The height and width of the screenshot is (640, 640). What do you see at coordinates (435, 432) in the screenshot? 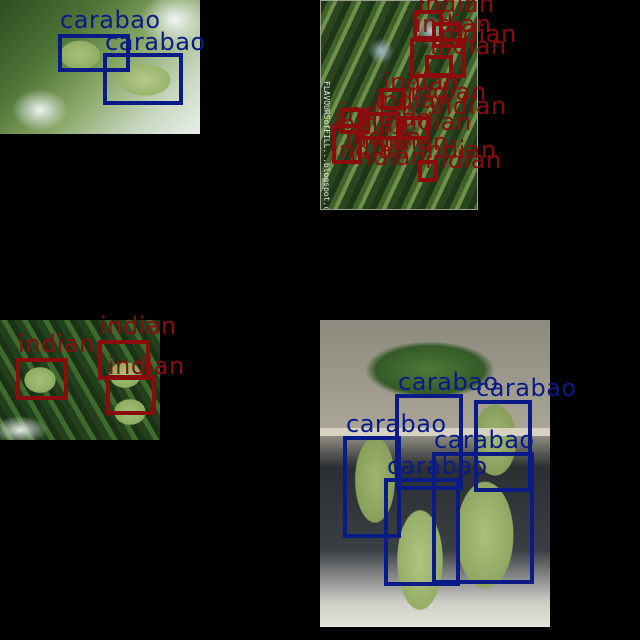
I see `window-frame` at bounding box center [435, 432].